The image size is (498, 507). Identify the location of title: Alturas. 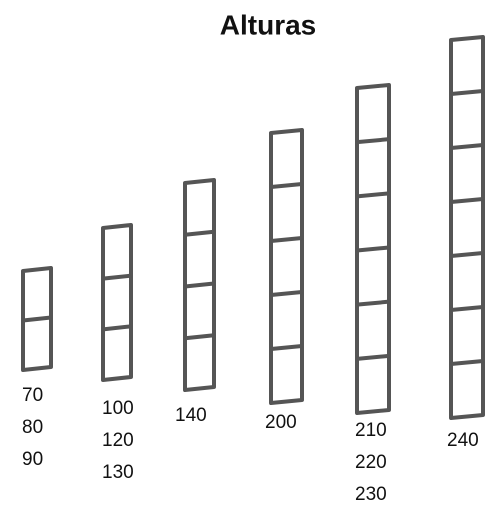
(268, 24).